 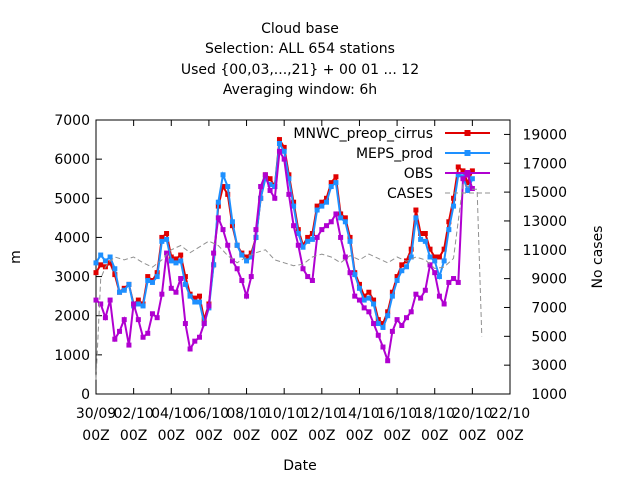 What do you see at coordinates (300, 49) in the screenshot?
I see `chart-subtitle-selection: Selection: ALL 654 stations` at bounding box center [300, 49].